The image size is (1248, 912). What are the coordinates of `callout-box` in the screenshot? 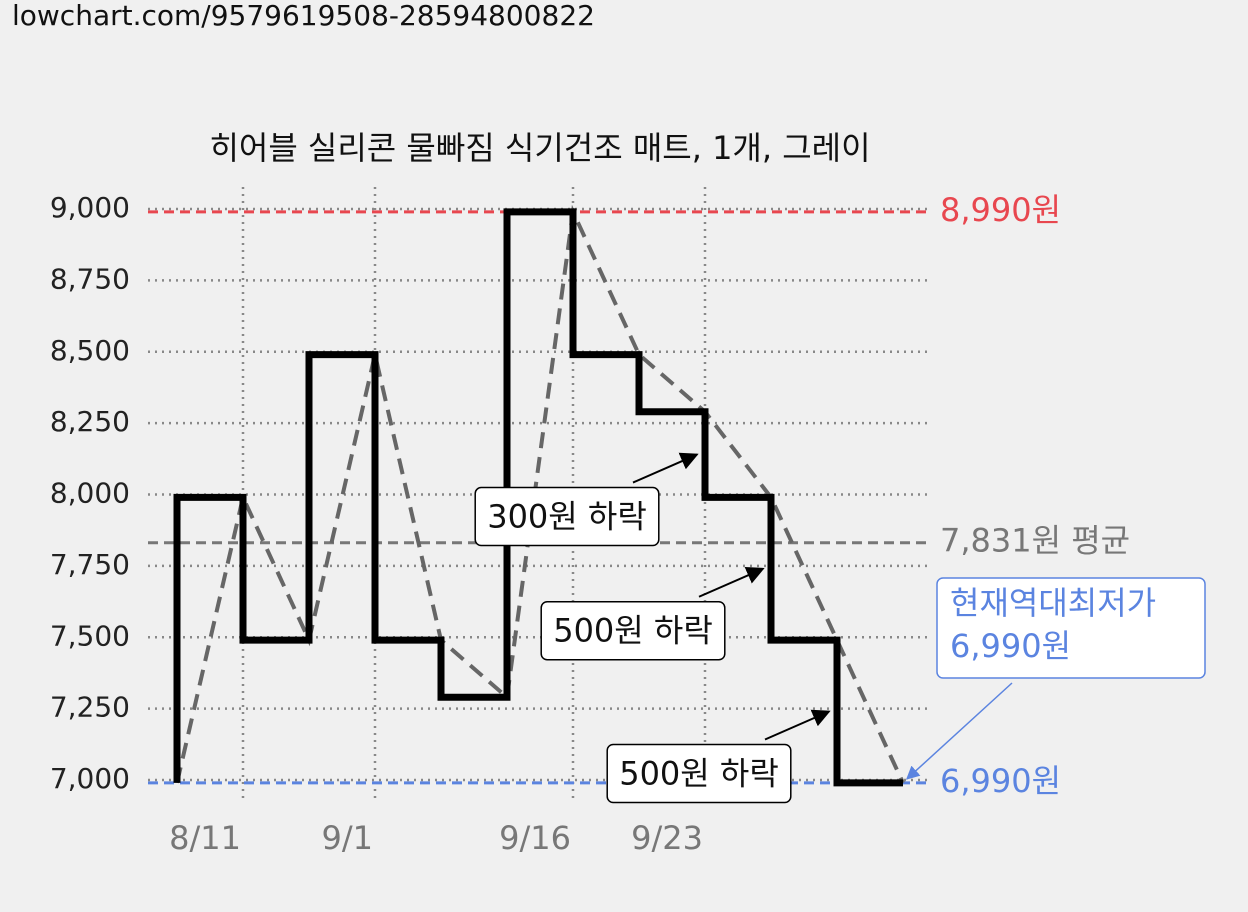 It's located at (1071, 628).